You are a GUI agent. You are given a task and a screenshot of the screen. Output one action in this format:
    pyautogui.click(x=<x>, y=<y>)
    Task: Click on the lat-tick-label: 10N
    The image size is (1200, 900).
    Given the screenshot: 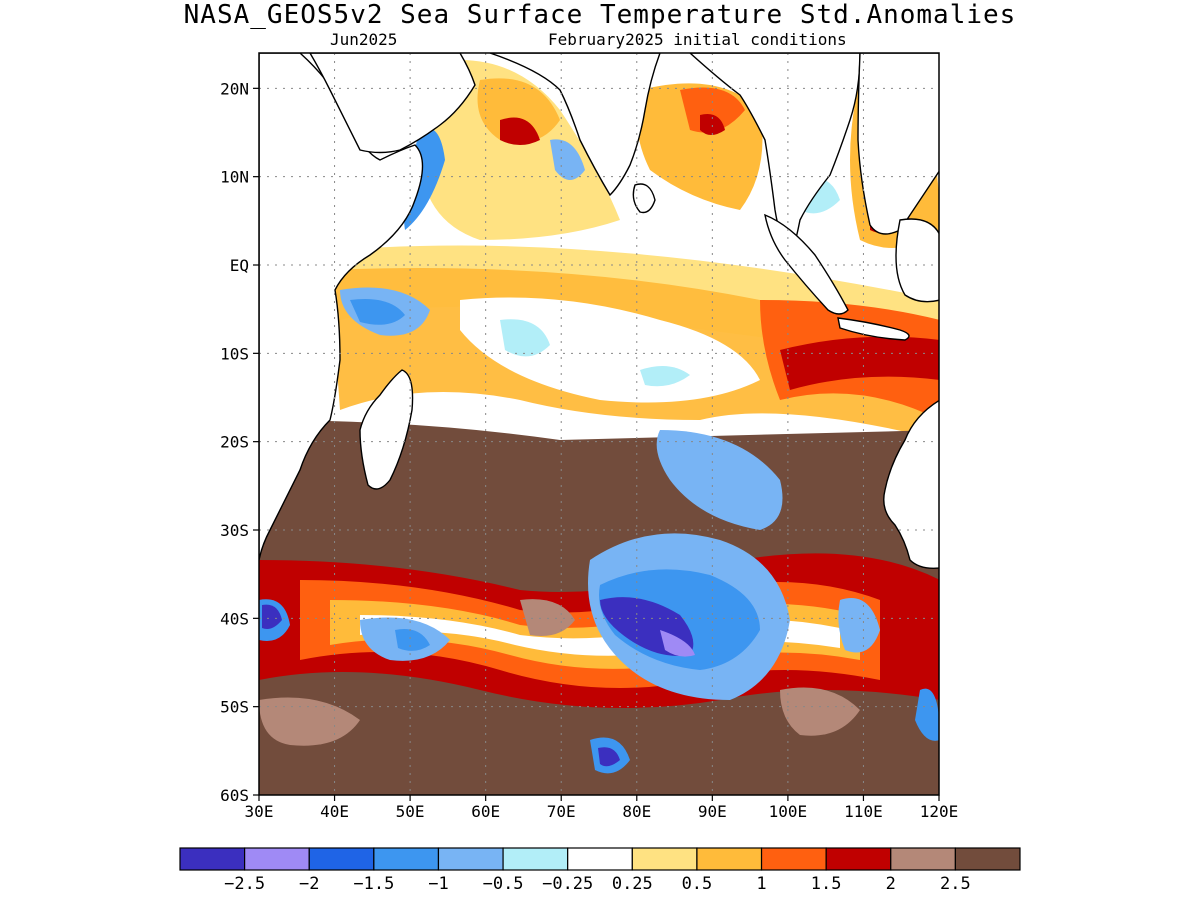 What is the action you would take?
    pyautogui.click(x=234, y=177)
    